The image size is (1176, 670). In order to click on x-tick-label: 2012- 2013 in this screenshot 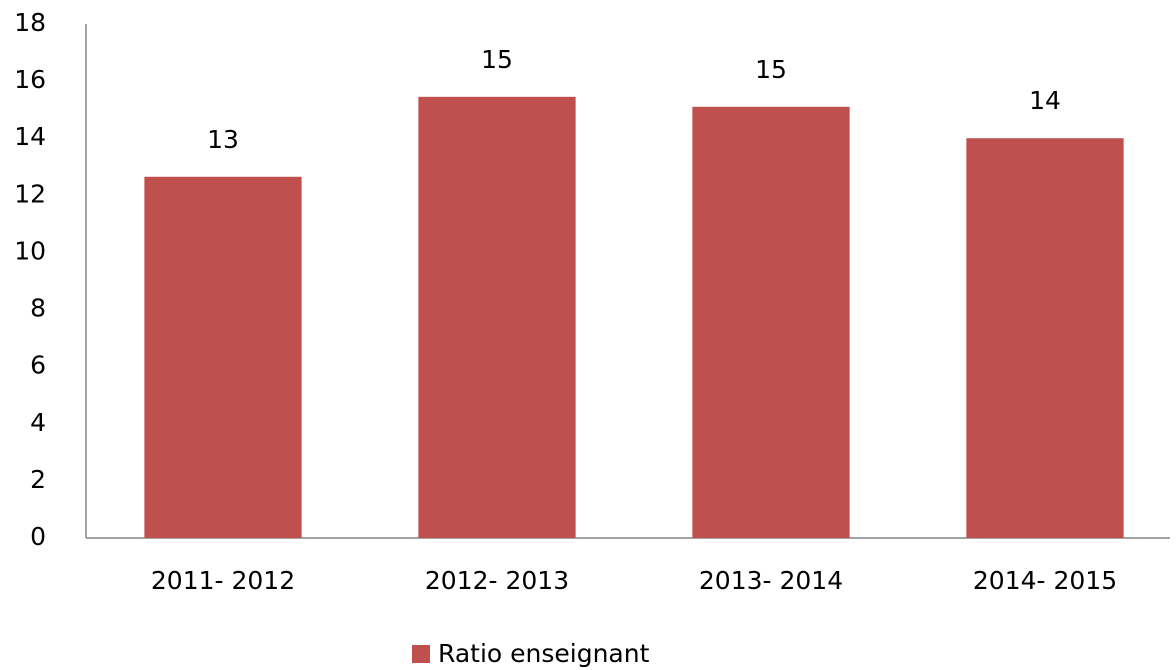, I will do `click(497, 580)`.